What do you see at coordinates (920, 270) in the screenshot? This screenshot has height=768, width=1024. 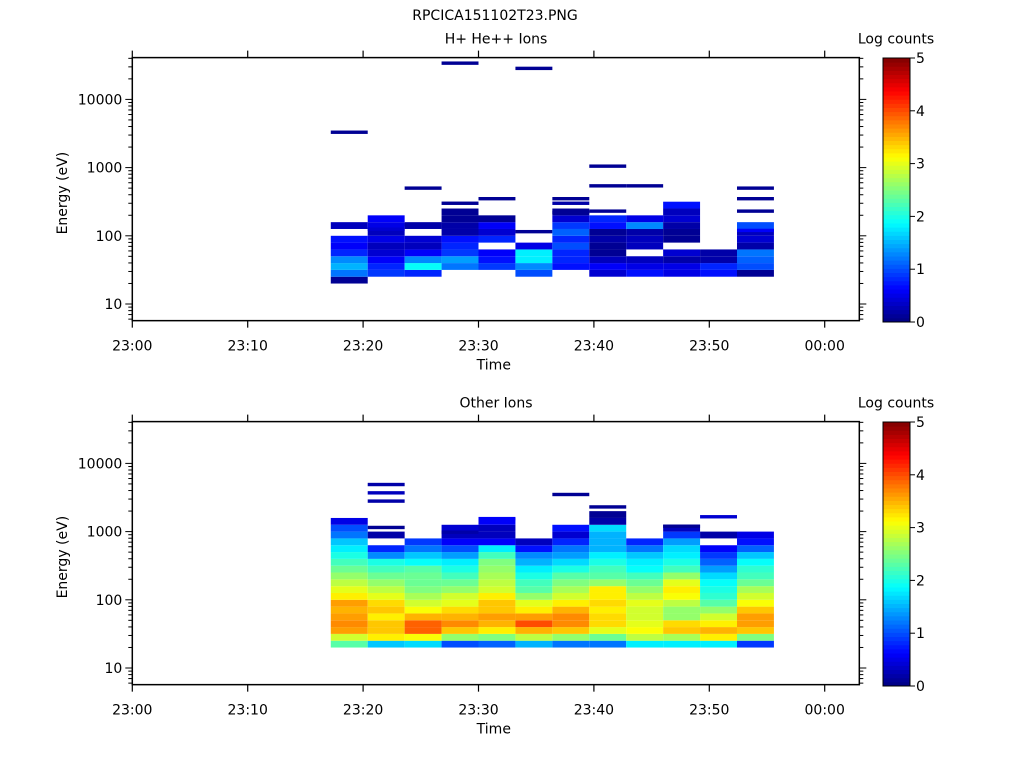 I see `colorbar-tick-label: 1` at bounding box center [920, 270].